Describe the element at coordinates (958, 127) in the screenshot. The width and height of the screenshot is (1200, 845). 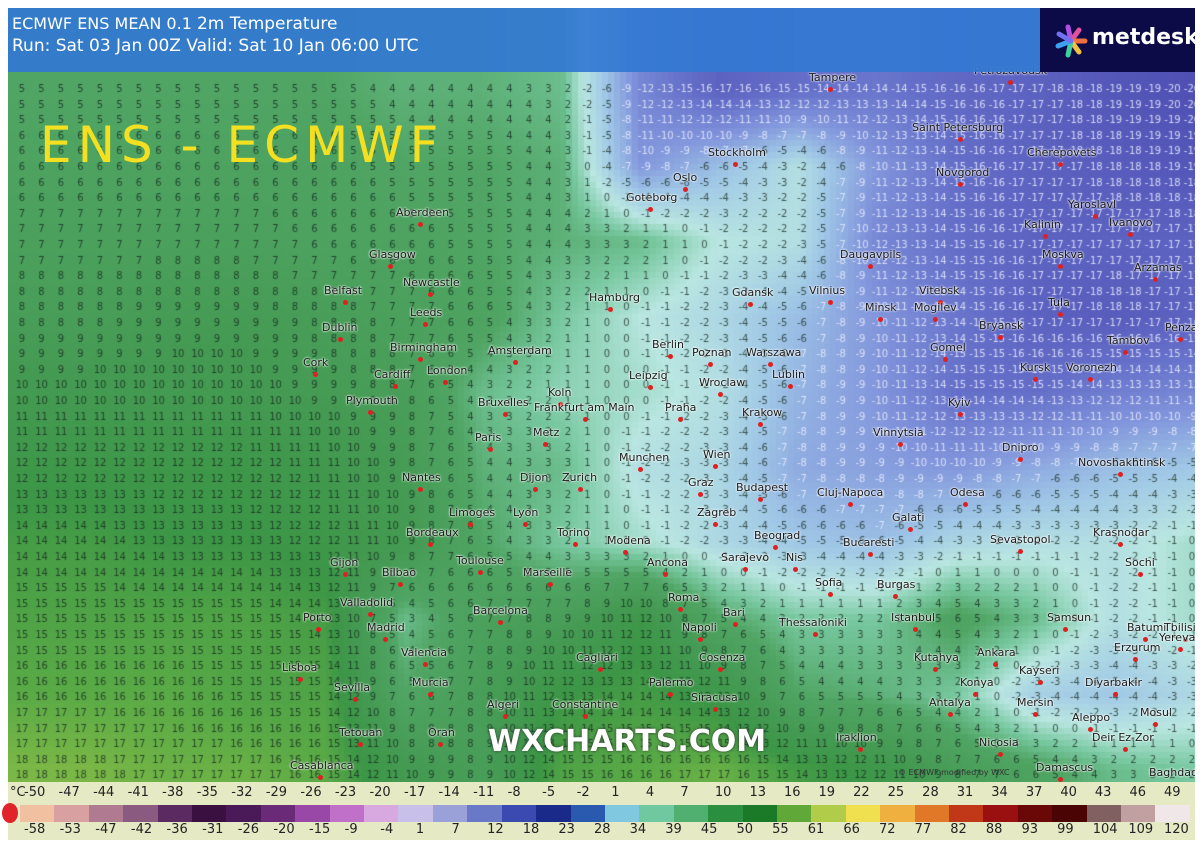
I see `city-label: Saint Petersburg` at that location.